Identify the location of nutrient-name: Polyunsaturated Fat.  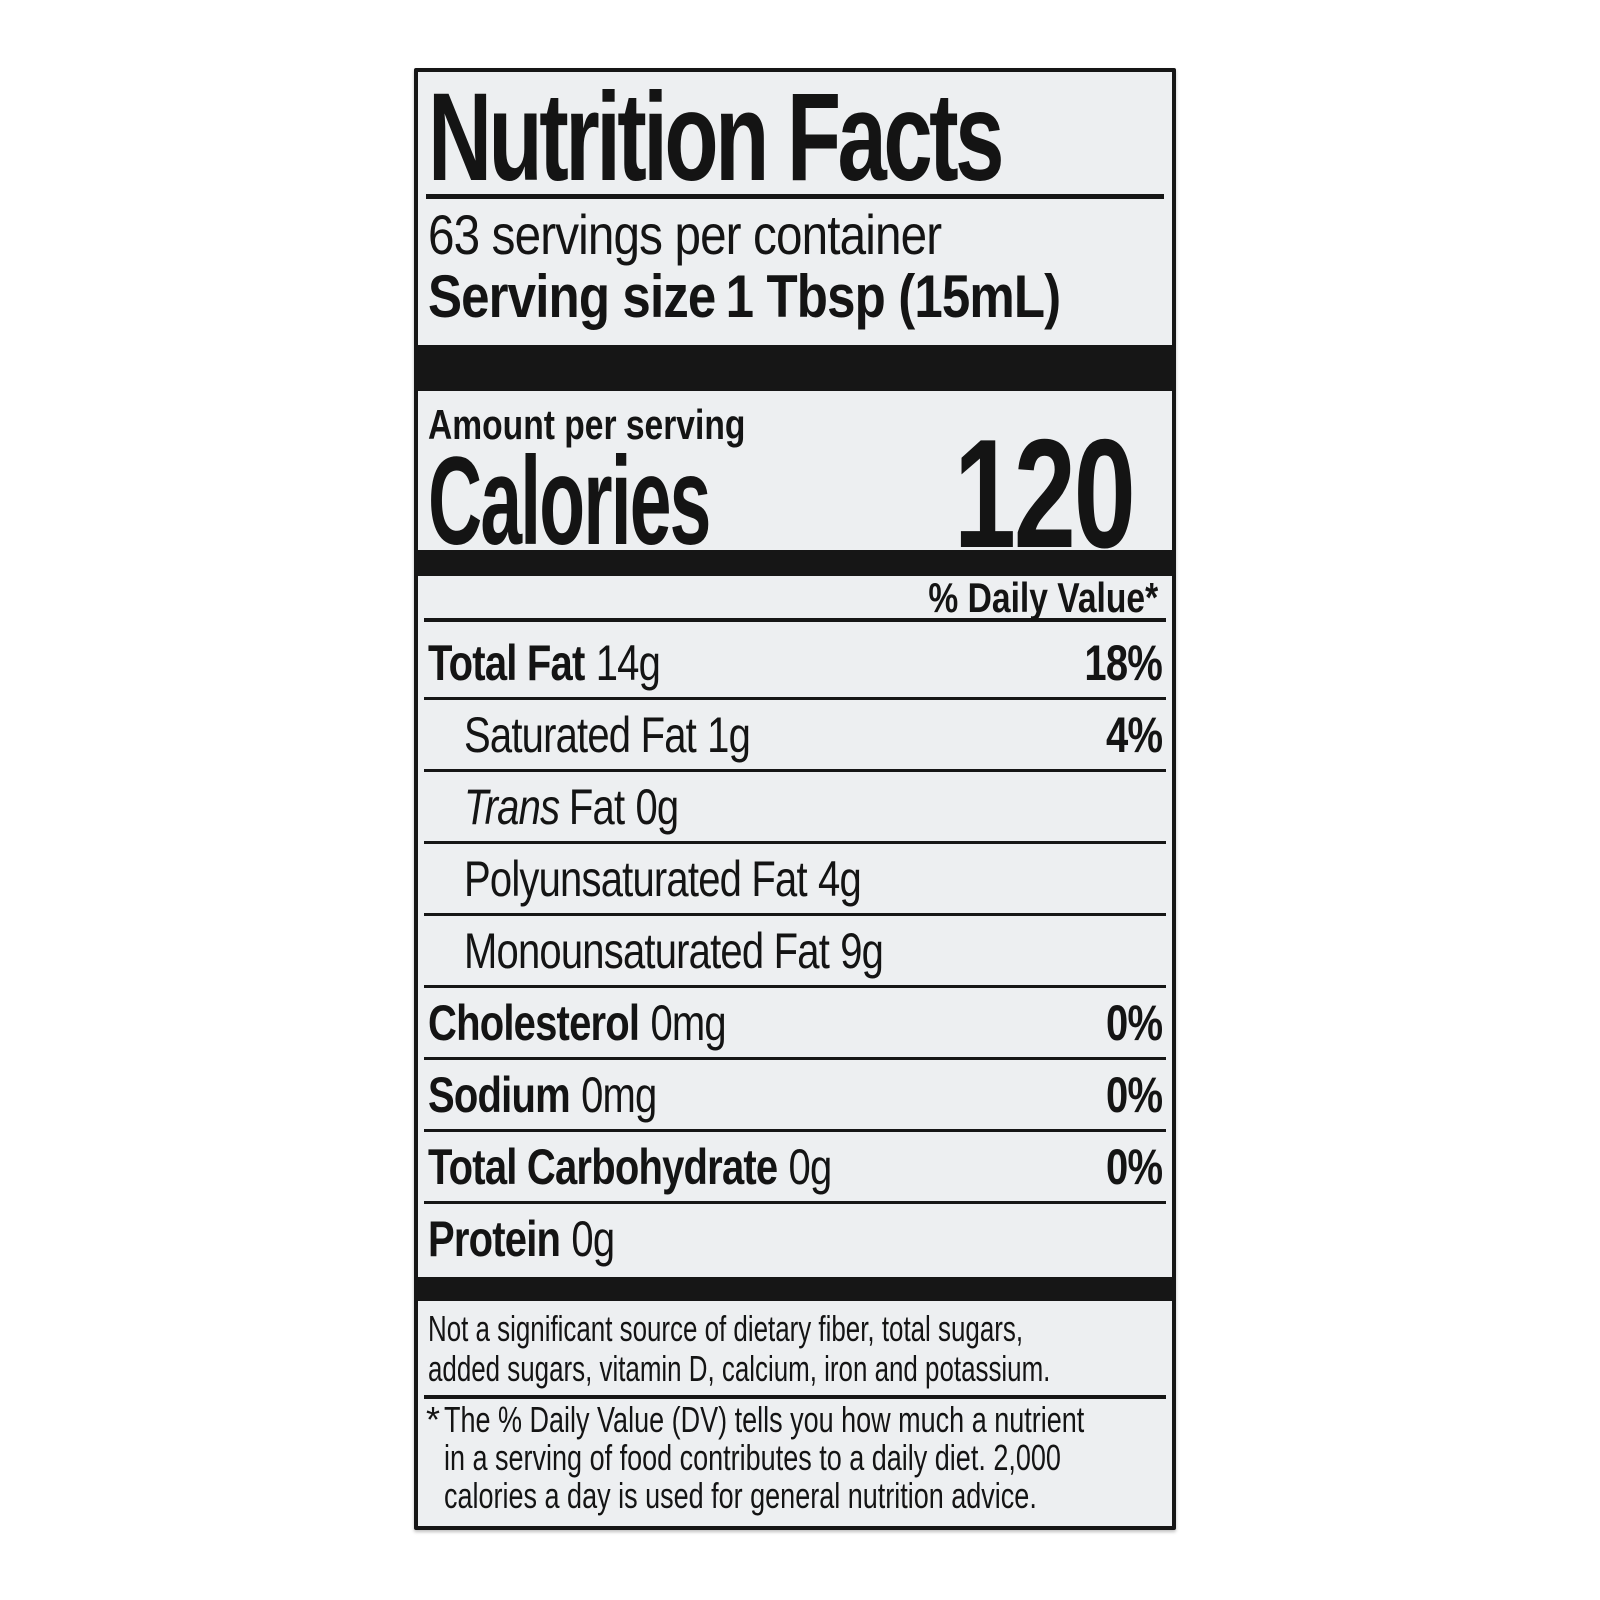
(636, 878).